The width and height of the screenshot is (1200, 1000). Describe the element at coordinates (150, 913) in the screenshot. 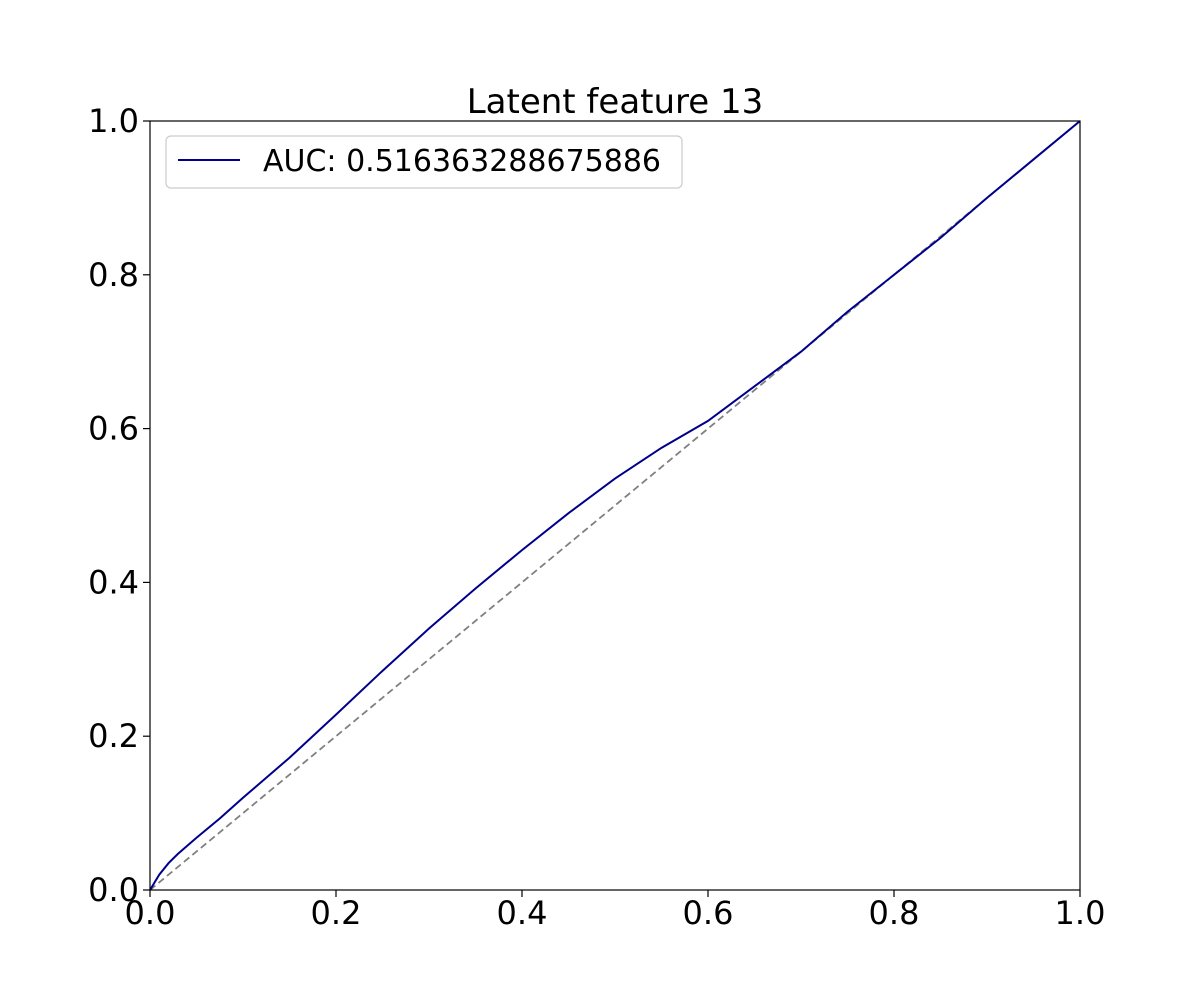

I see `x-tick-label: 0.0` at that location.